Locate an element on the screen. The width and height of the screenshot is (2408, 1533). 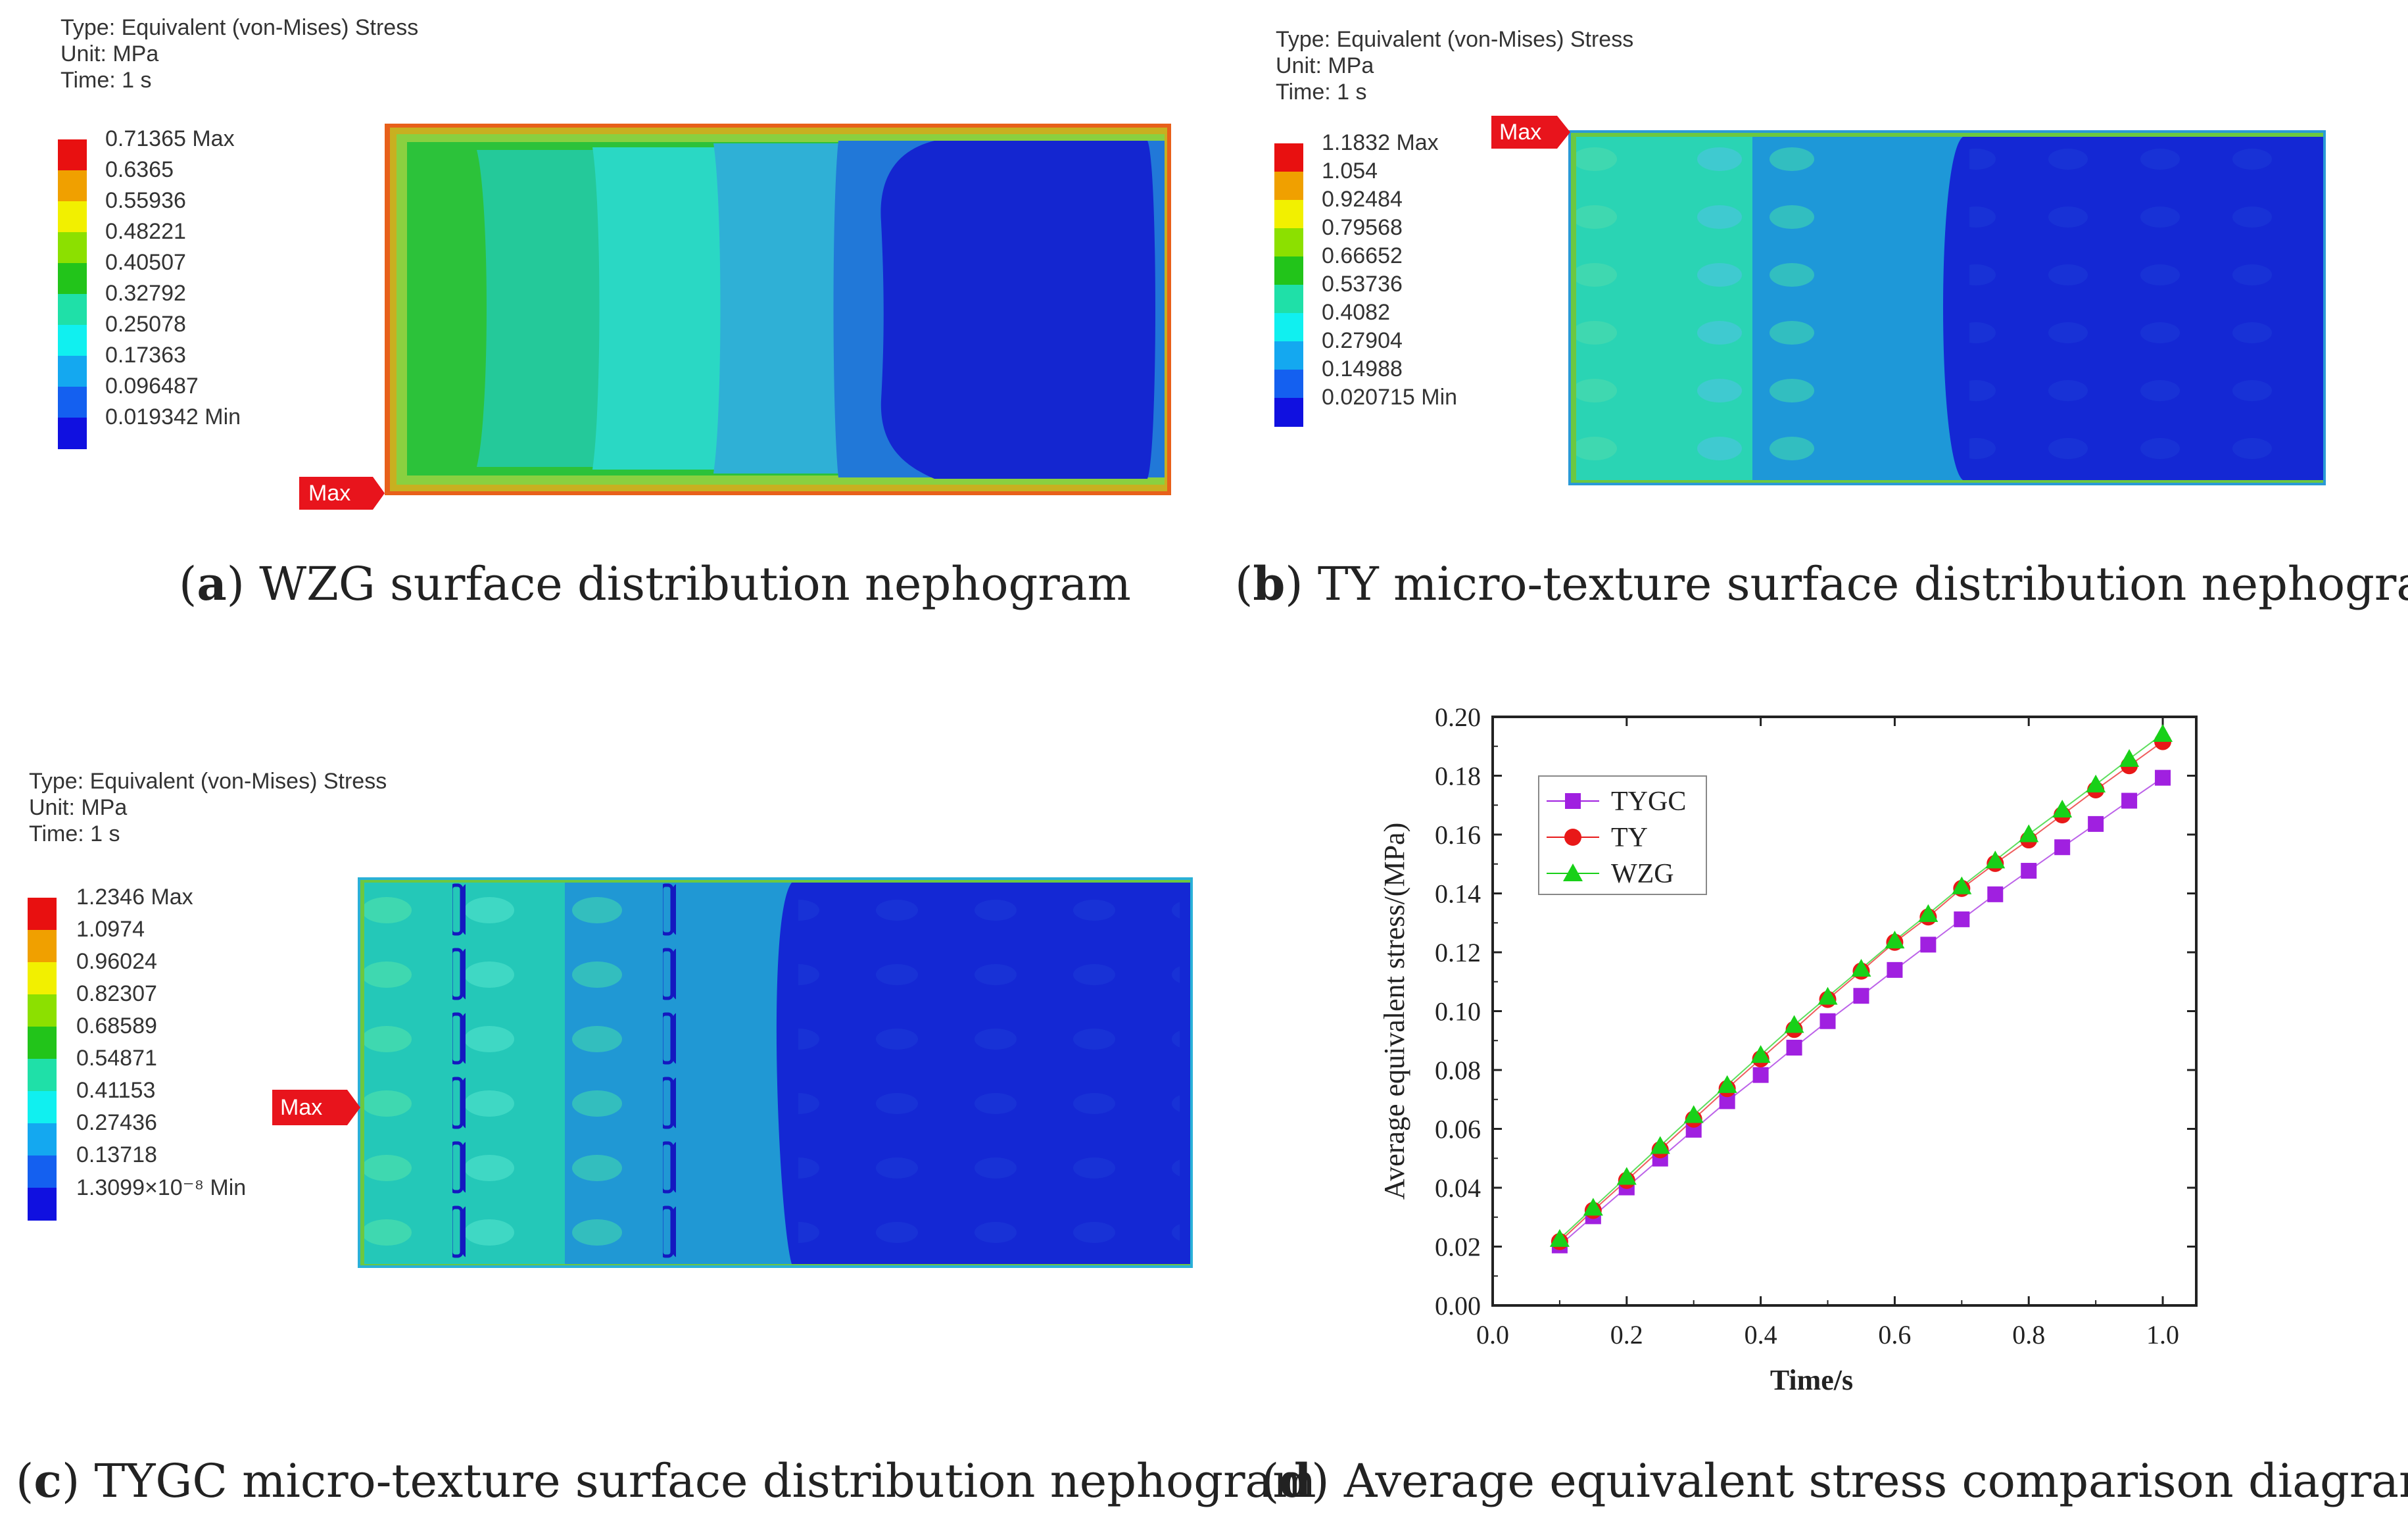
y-tick-label: 0.02 is located at coordinates (1458, 1247).